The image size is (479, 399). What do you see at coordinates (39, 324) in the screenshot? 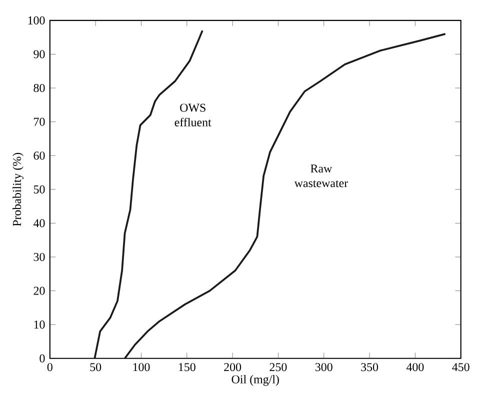
I see `y-tick-label: 10` at bounding box center [39, 324].